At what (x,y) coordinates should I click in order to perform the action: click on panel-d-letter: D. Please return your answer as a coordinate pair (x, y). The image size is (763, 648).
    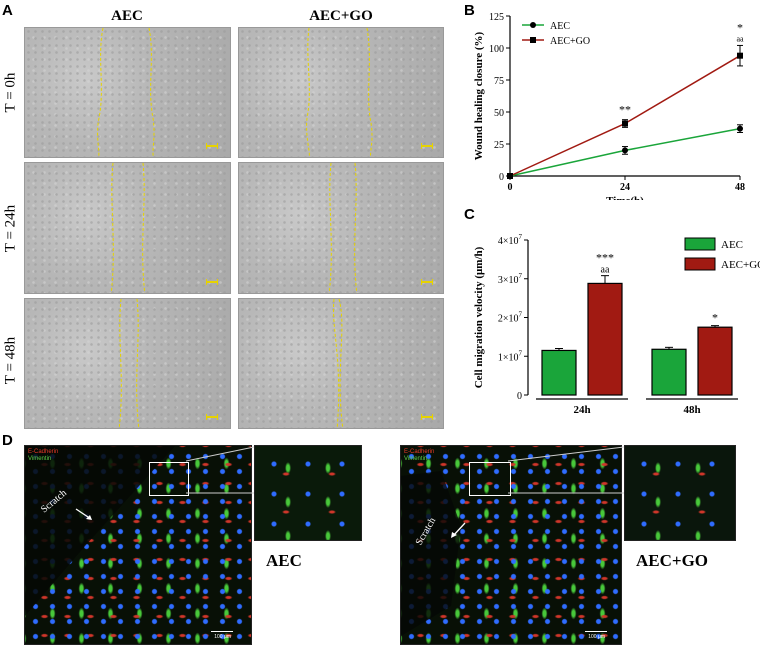
    Looking at the image, I should click on (7, 440).